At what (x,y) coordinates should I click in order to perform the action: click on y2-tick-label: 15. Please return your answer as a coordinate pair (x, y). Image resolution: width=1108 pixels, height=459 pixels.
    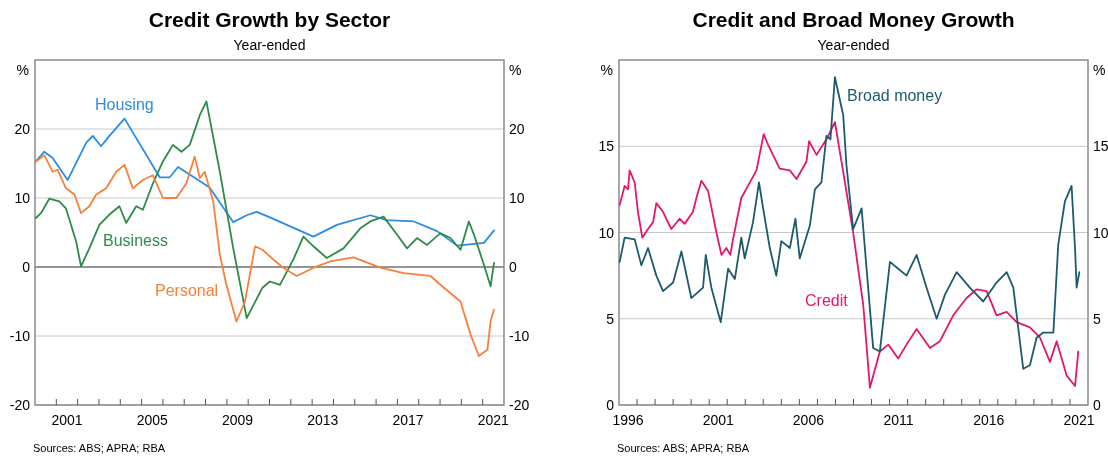
    Looking at the image, I should click on (1100, 146).